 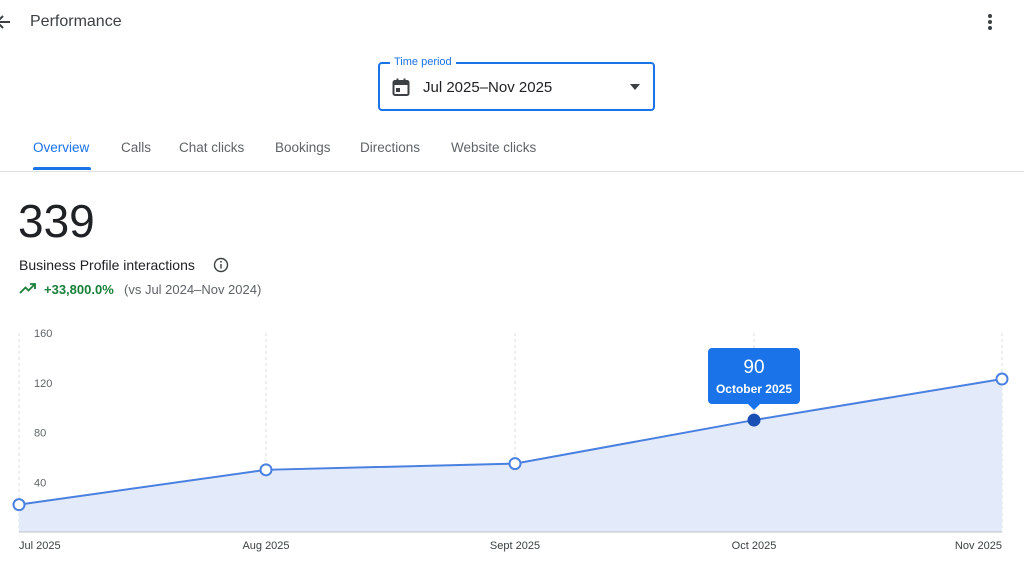 What do you see at coordinates (40, 434) in the screenshot?
I see `y-tick-label: 80` at bounding box center [40, 434].